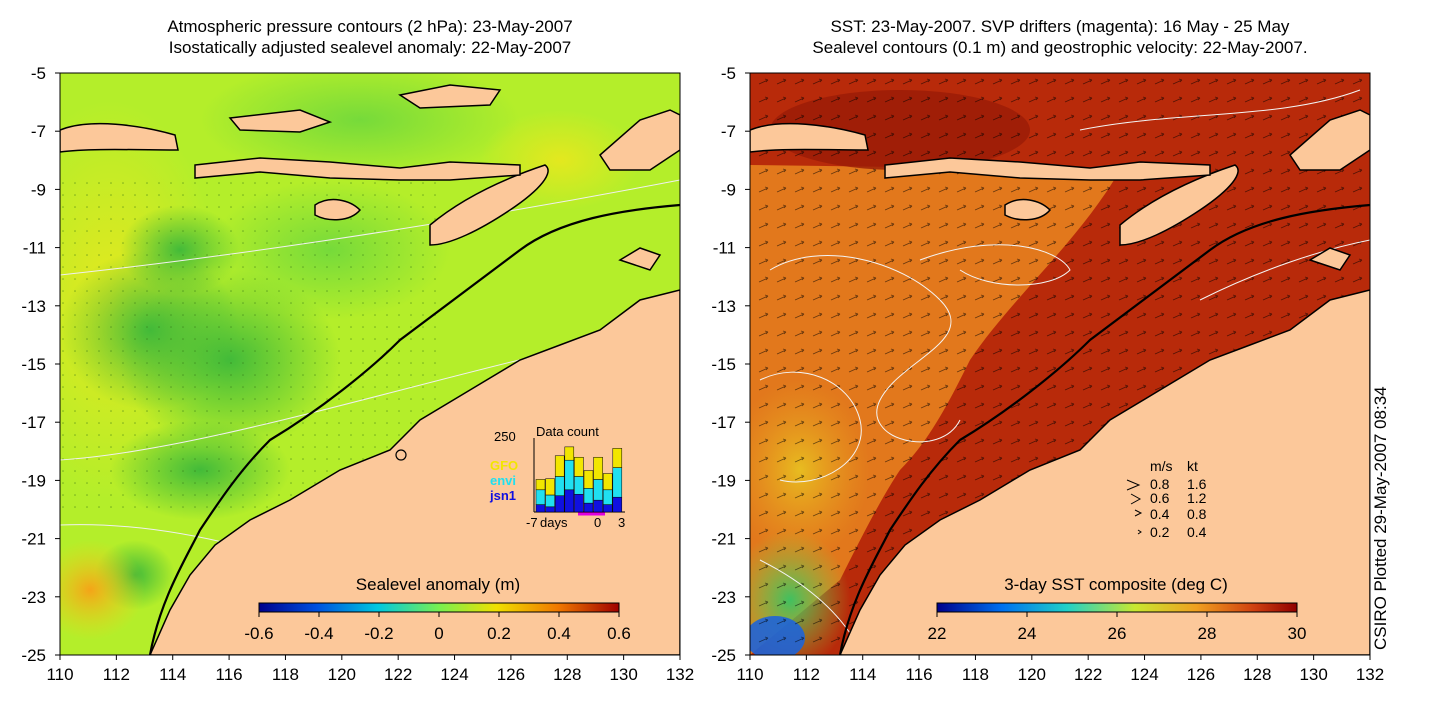 Image resolution: width=1440 pixels, height=720 pixels. I want to click on speed-legend-header-kt: kt, so click(1192, 466).